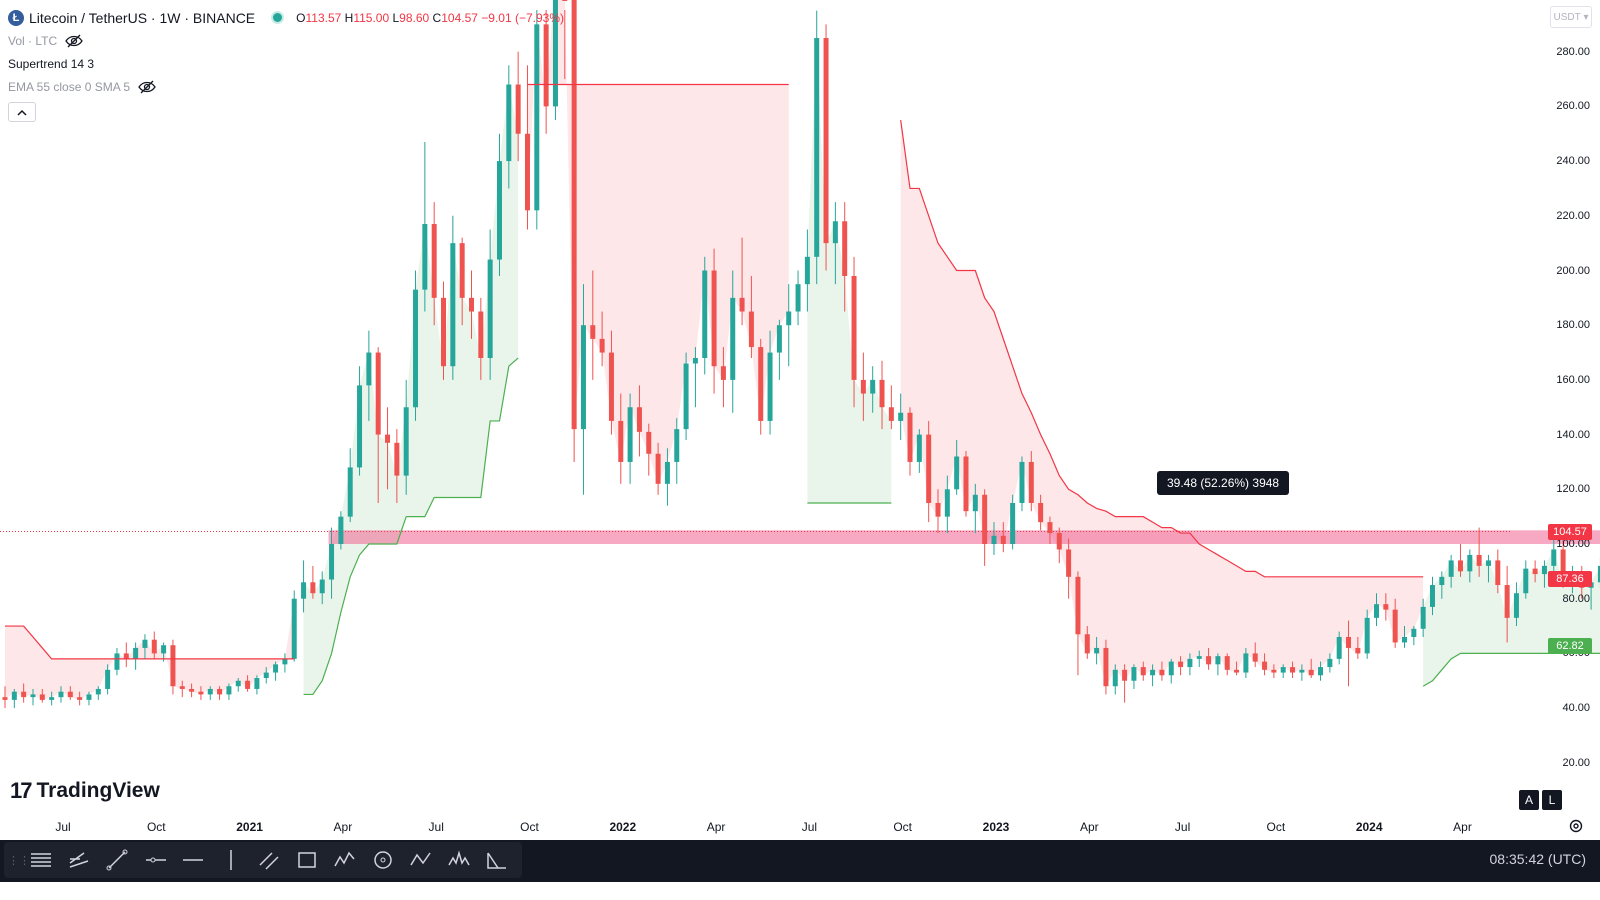 Image resolution: width=1600 pixels, height=900 pixels. Describe the element at coordinates (1529, 800) in the screenshot. I see `auto-scale-button: A` at that location.